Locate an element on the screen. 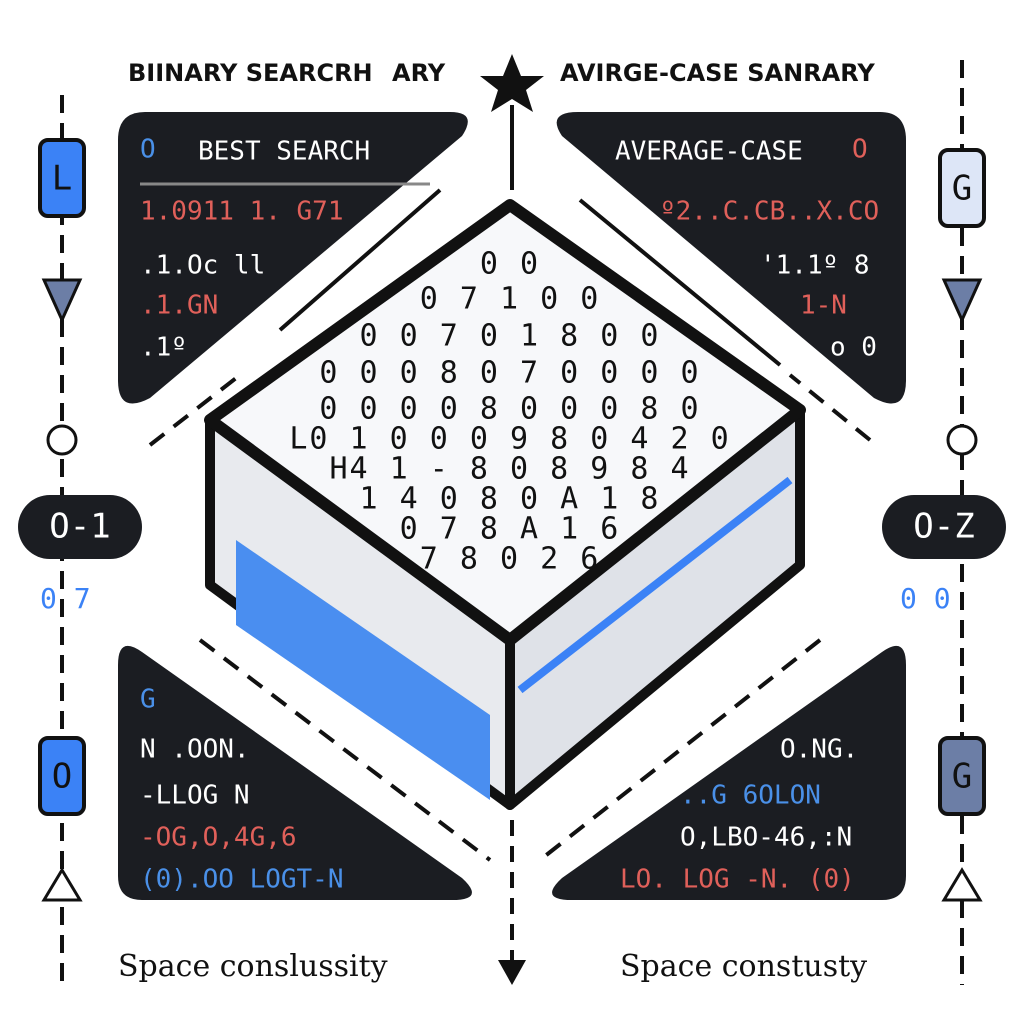 This screenshot has width=1024, height=1024. panel-line: .1.GN is located at coordinates (179, 306).